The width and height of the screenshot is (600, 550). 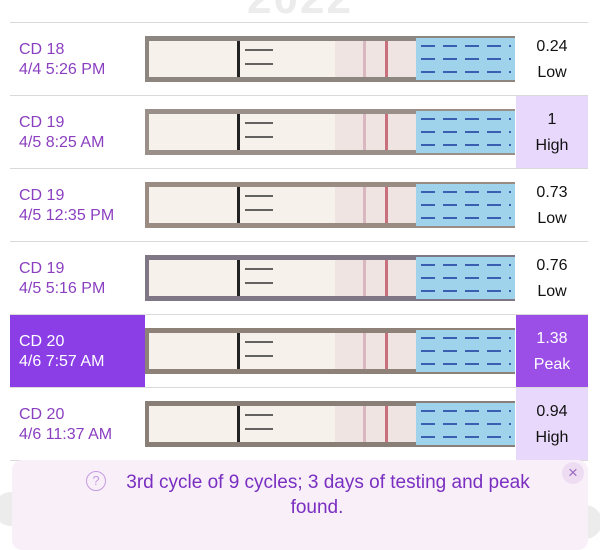 I want to click on result-cell: 1.38 Peak, so click(x=552, y=351).